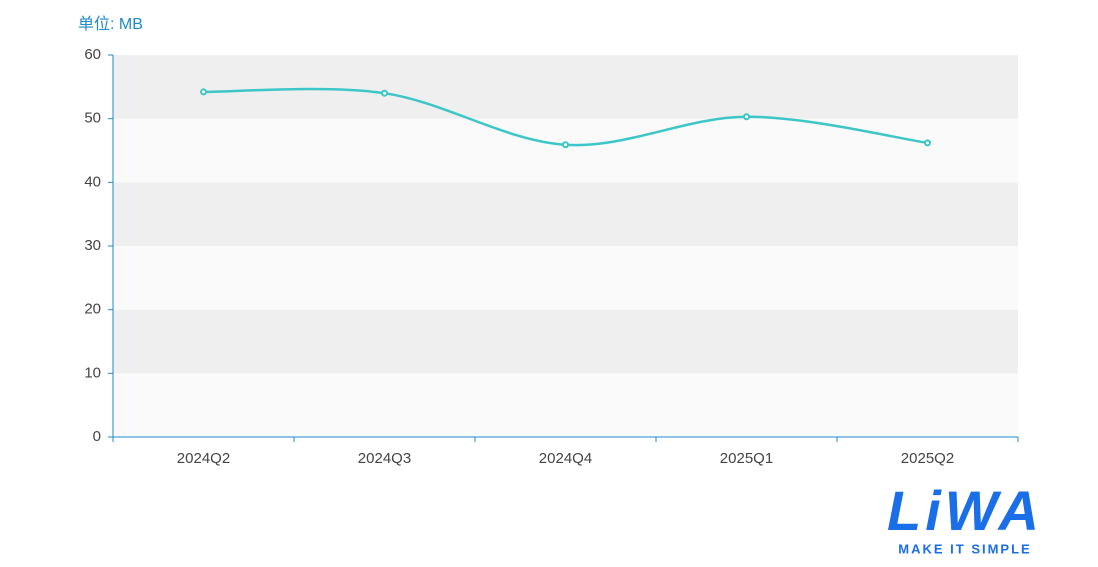 The width and height of the screenshot is (1098, 567). I want to click on logo-tagline: MAKE IT SIMPLE, so click(964, 548).